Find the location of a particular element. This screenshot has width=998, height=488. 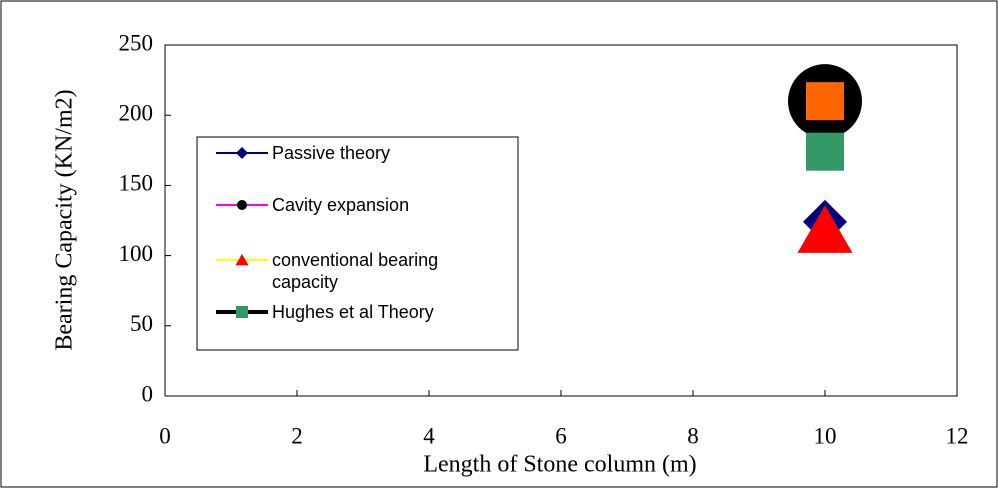

legend-entry: Passive theory is located at coordinates (331, 153).